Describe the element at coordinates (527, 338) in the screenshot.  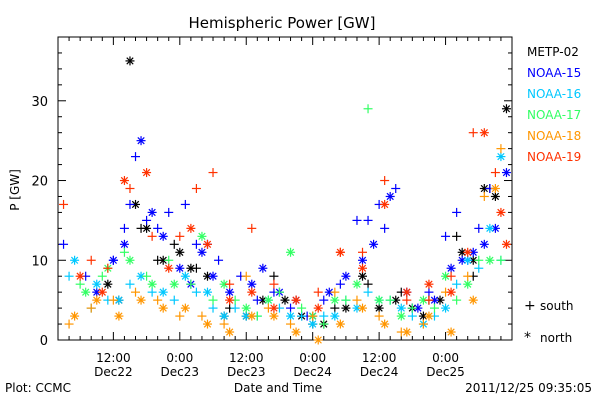
I see `legend-marker-symbol: *` at that location.